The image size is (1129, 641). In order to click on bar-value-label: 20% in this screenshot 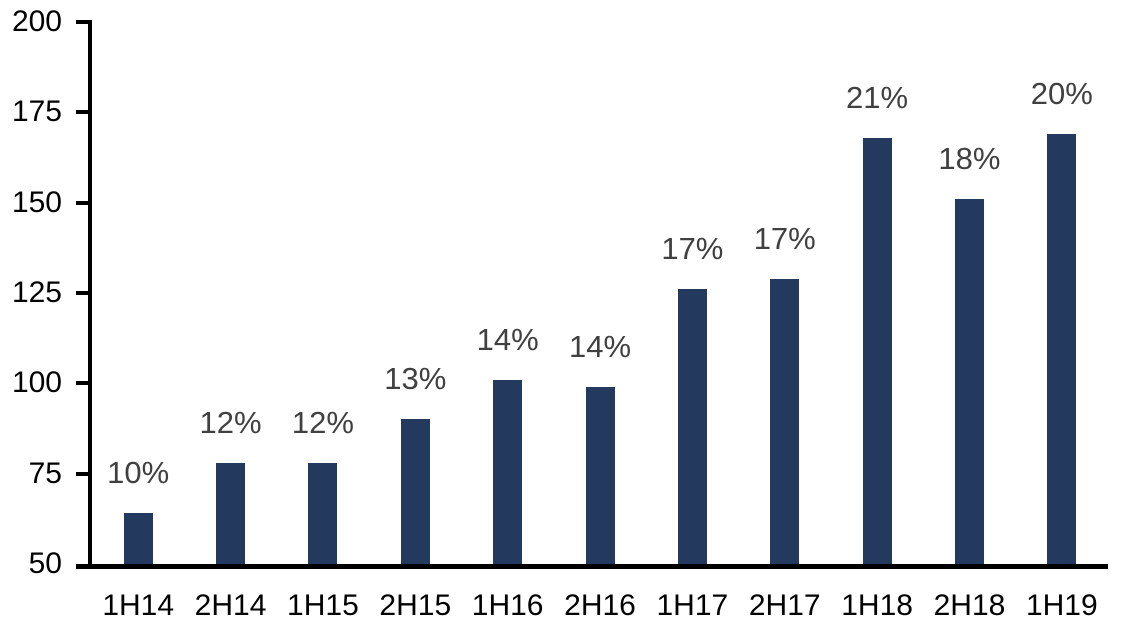, I will do `click(1061, 93)`.